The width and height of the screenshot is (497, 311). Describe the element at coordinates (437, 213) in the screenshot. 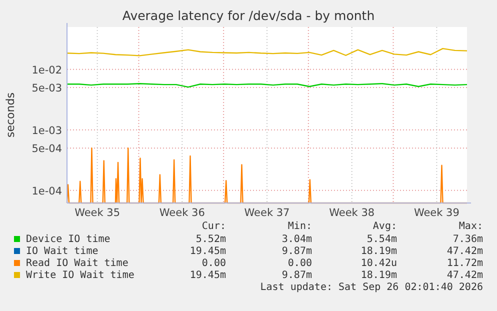

I see `x-tick-label: Week 39` at that location.